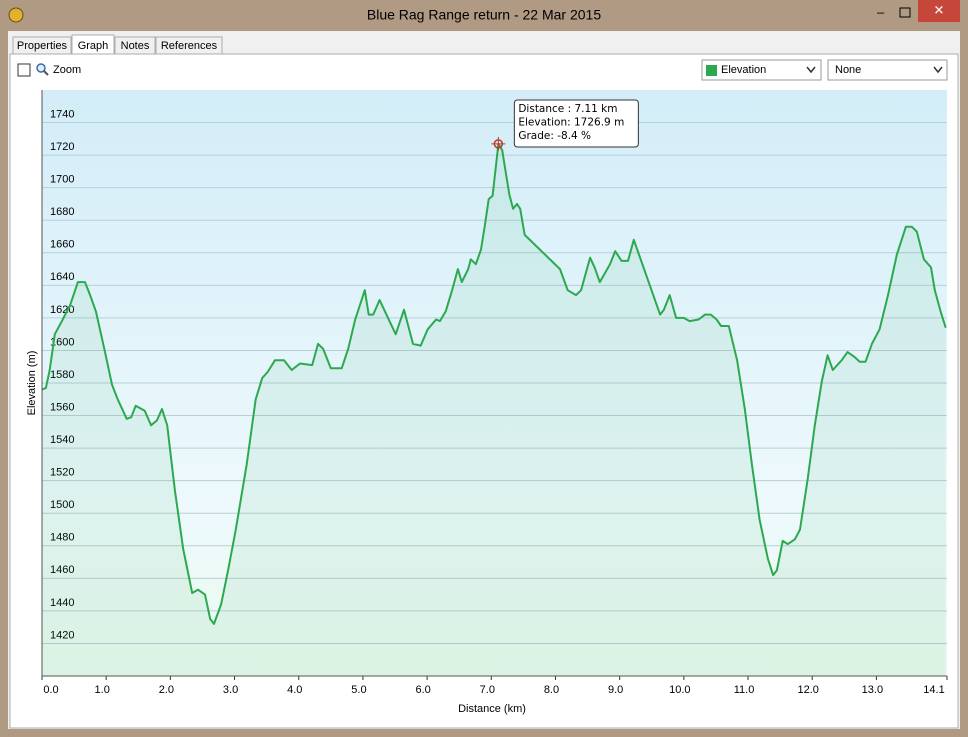  Describe the element at coordinates (571, 123) in the screenshot. I see `tooltip-line: Elevation: 1726.9 m` at that location.